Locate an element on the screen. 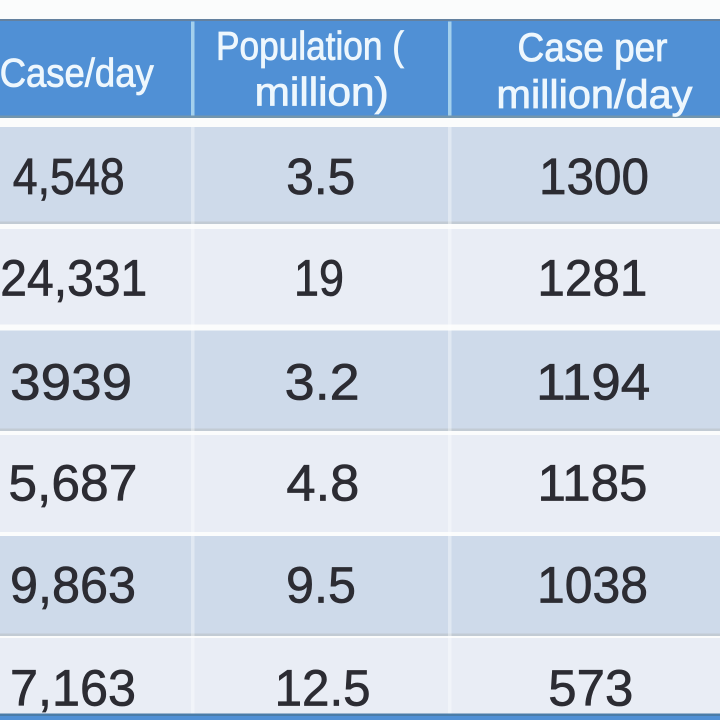 The width and height of the screenshot is (720, 720). svg-text: 12.5 is located at coordinates (323, 688).